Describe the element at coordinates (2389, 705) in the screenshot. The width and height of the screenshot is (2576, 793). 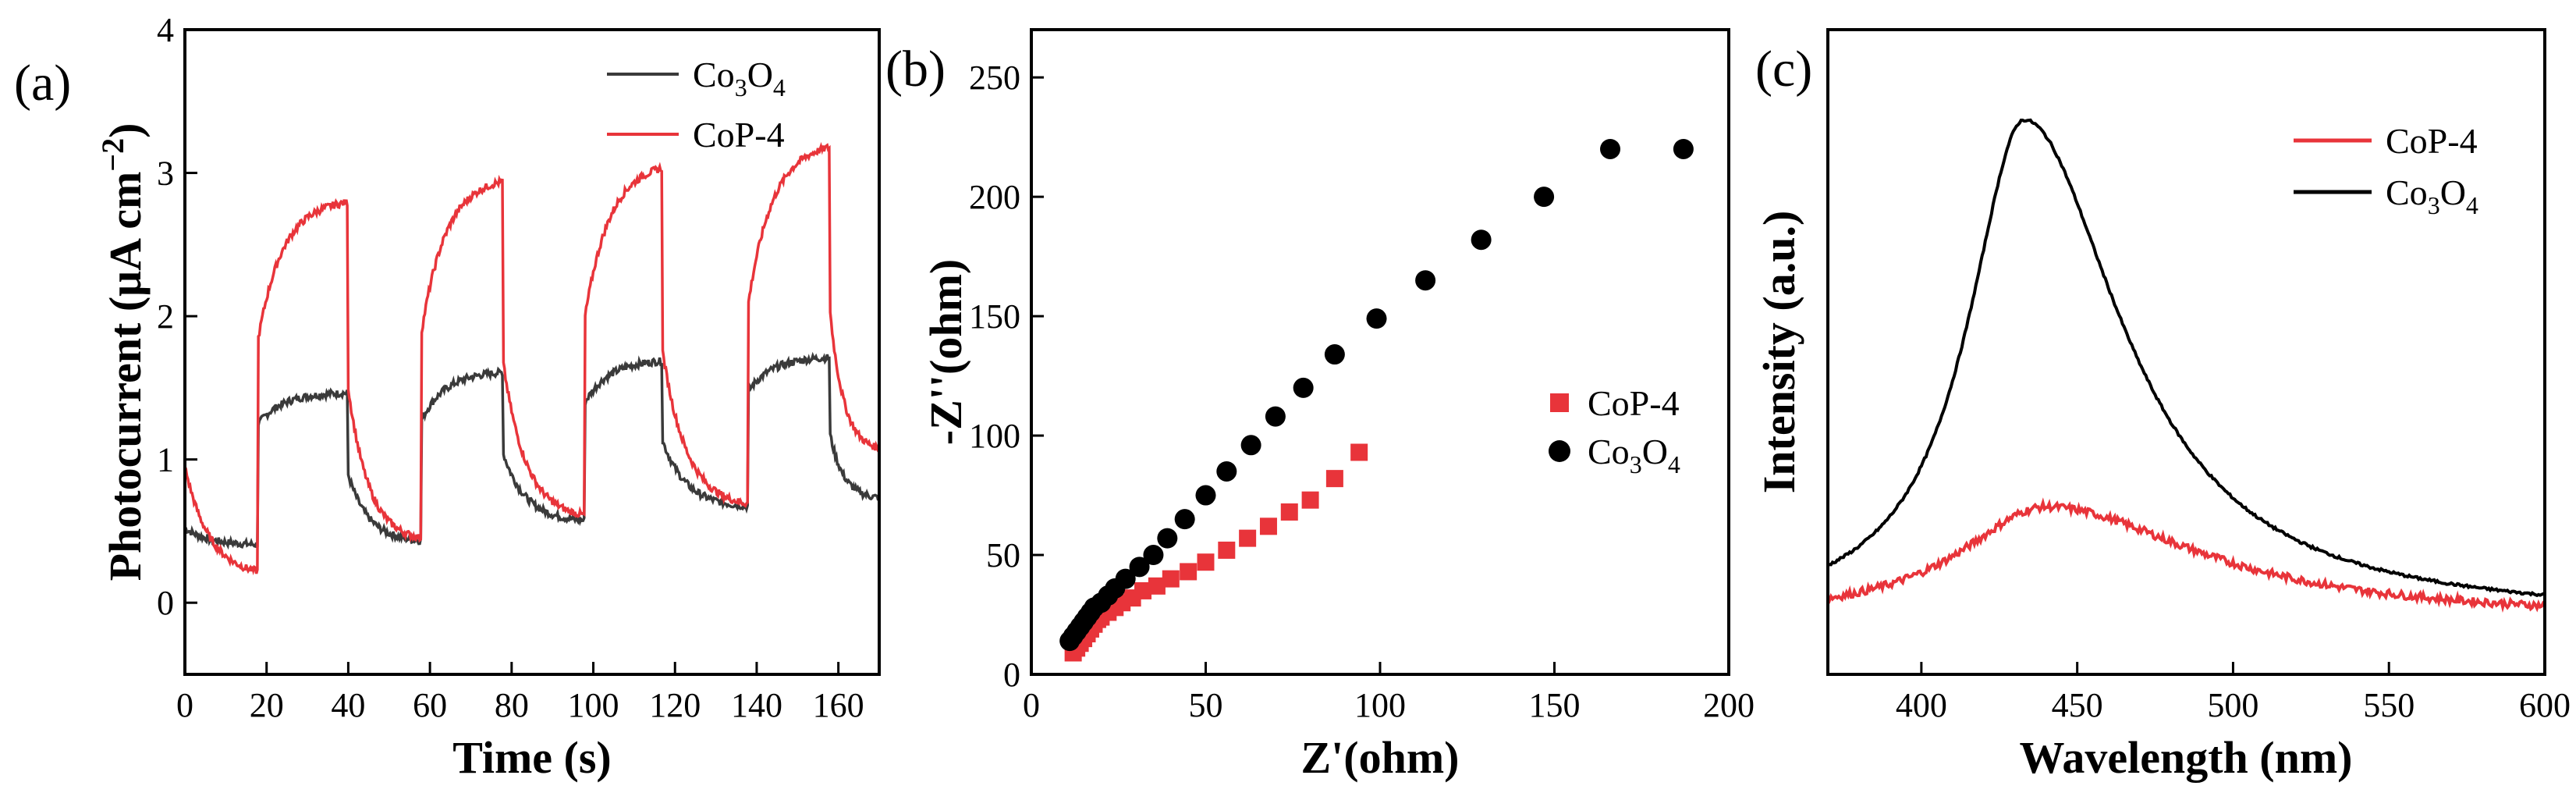
I see `x-tick-label: 550` at that location.